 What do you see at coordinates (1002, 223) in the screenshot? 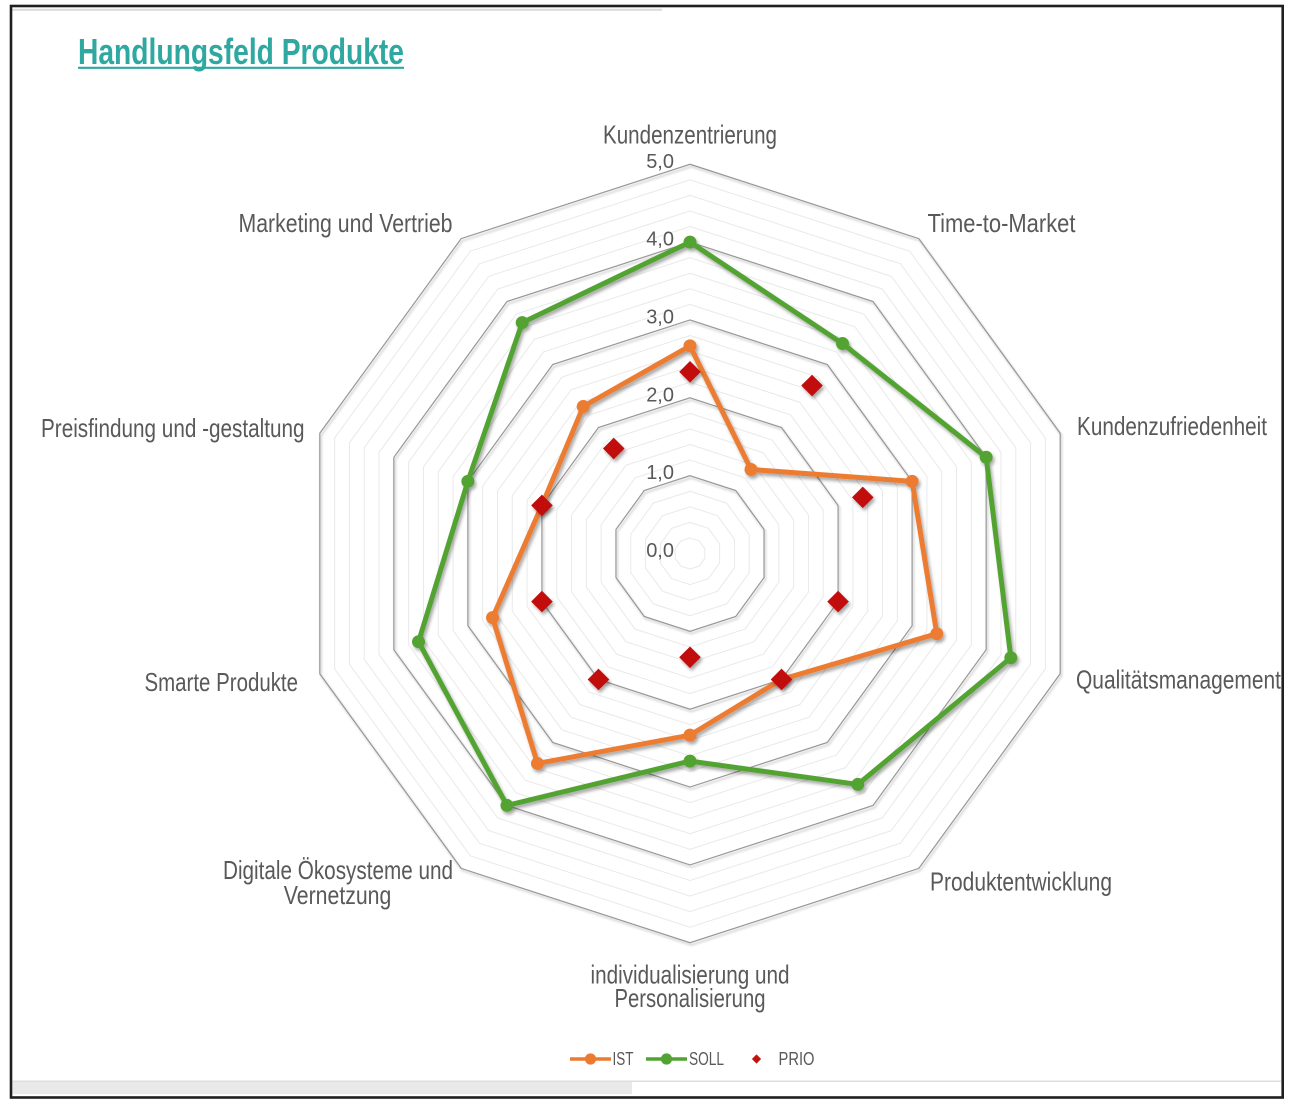
I see `svg-text: Time-to-Market` at bounding box center [1002, 223].